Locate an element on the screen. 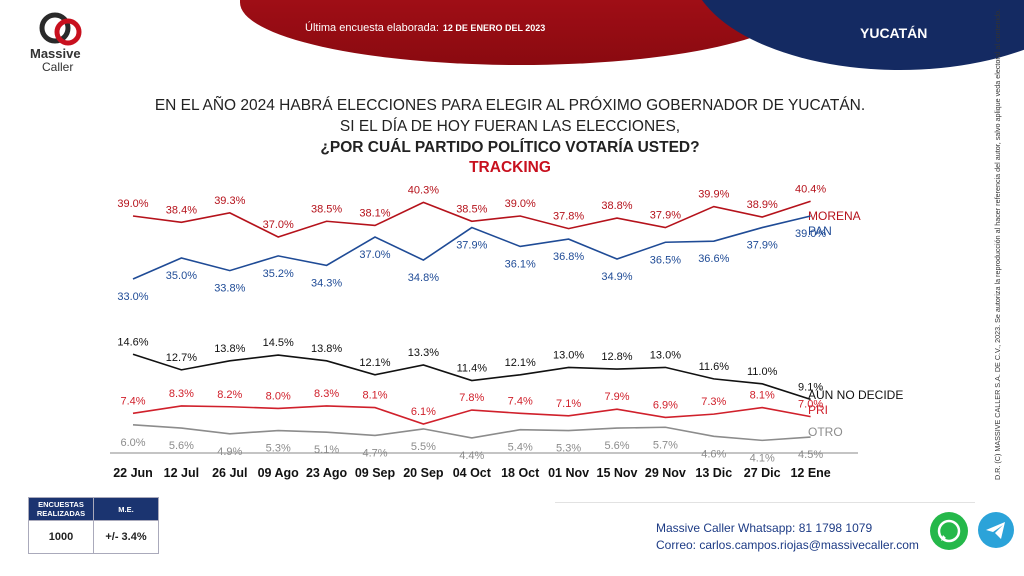  data-label: 34.8% is located at coordinates (423, 278).